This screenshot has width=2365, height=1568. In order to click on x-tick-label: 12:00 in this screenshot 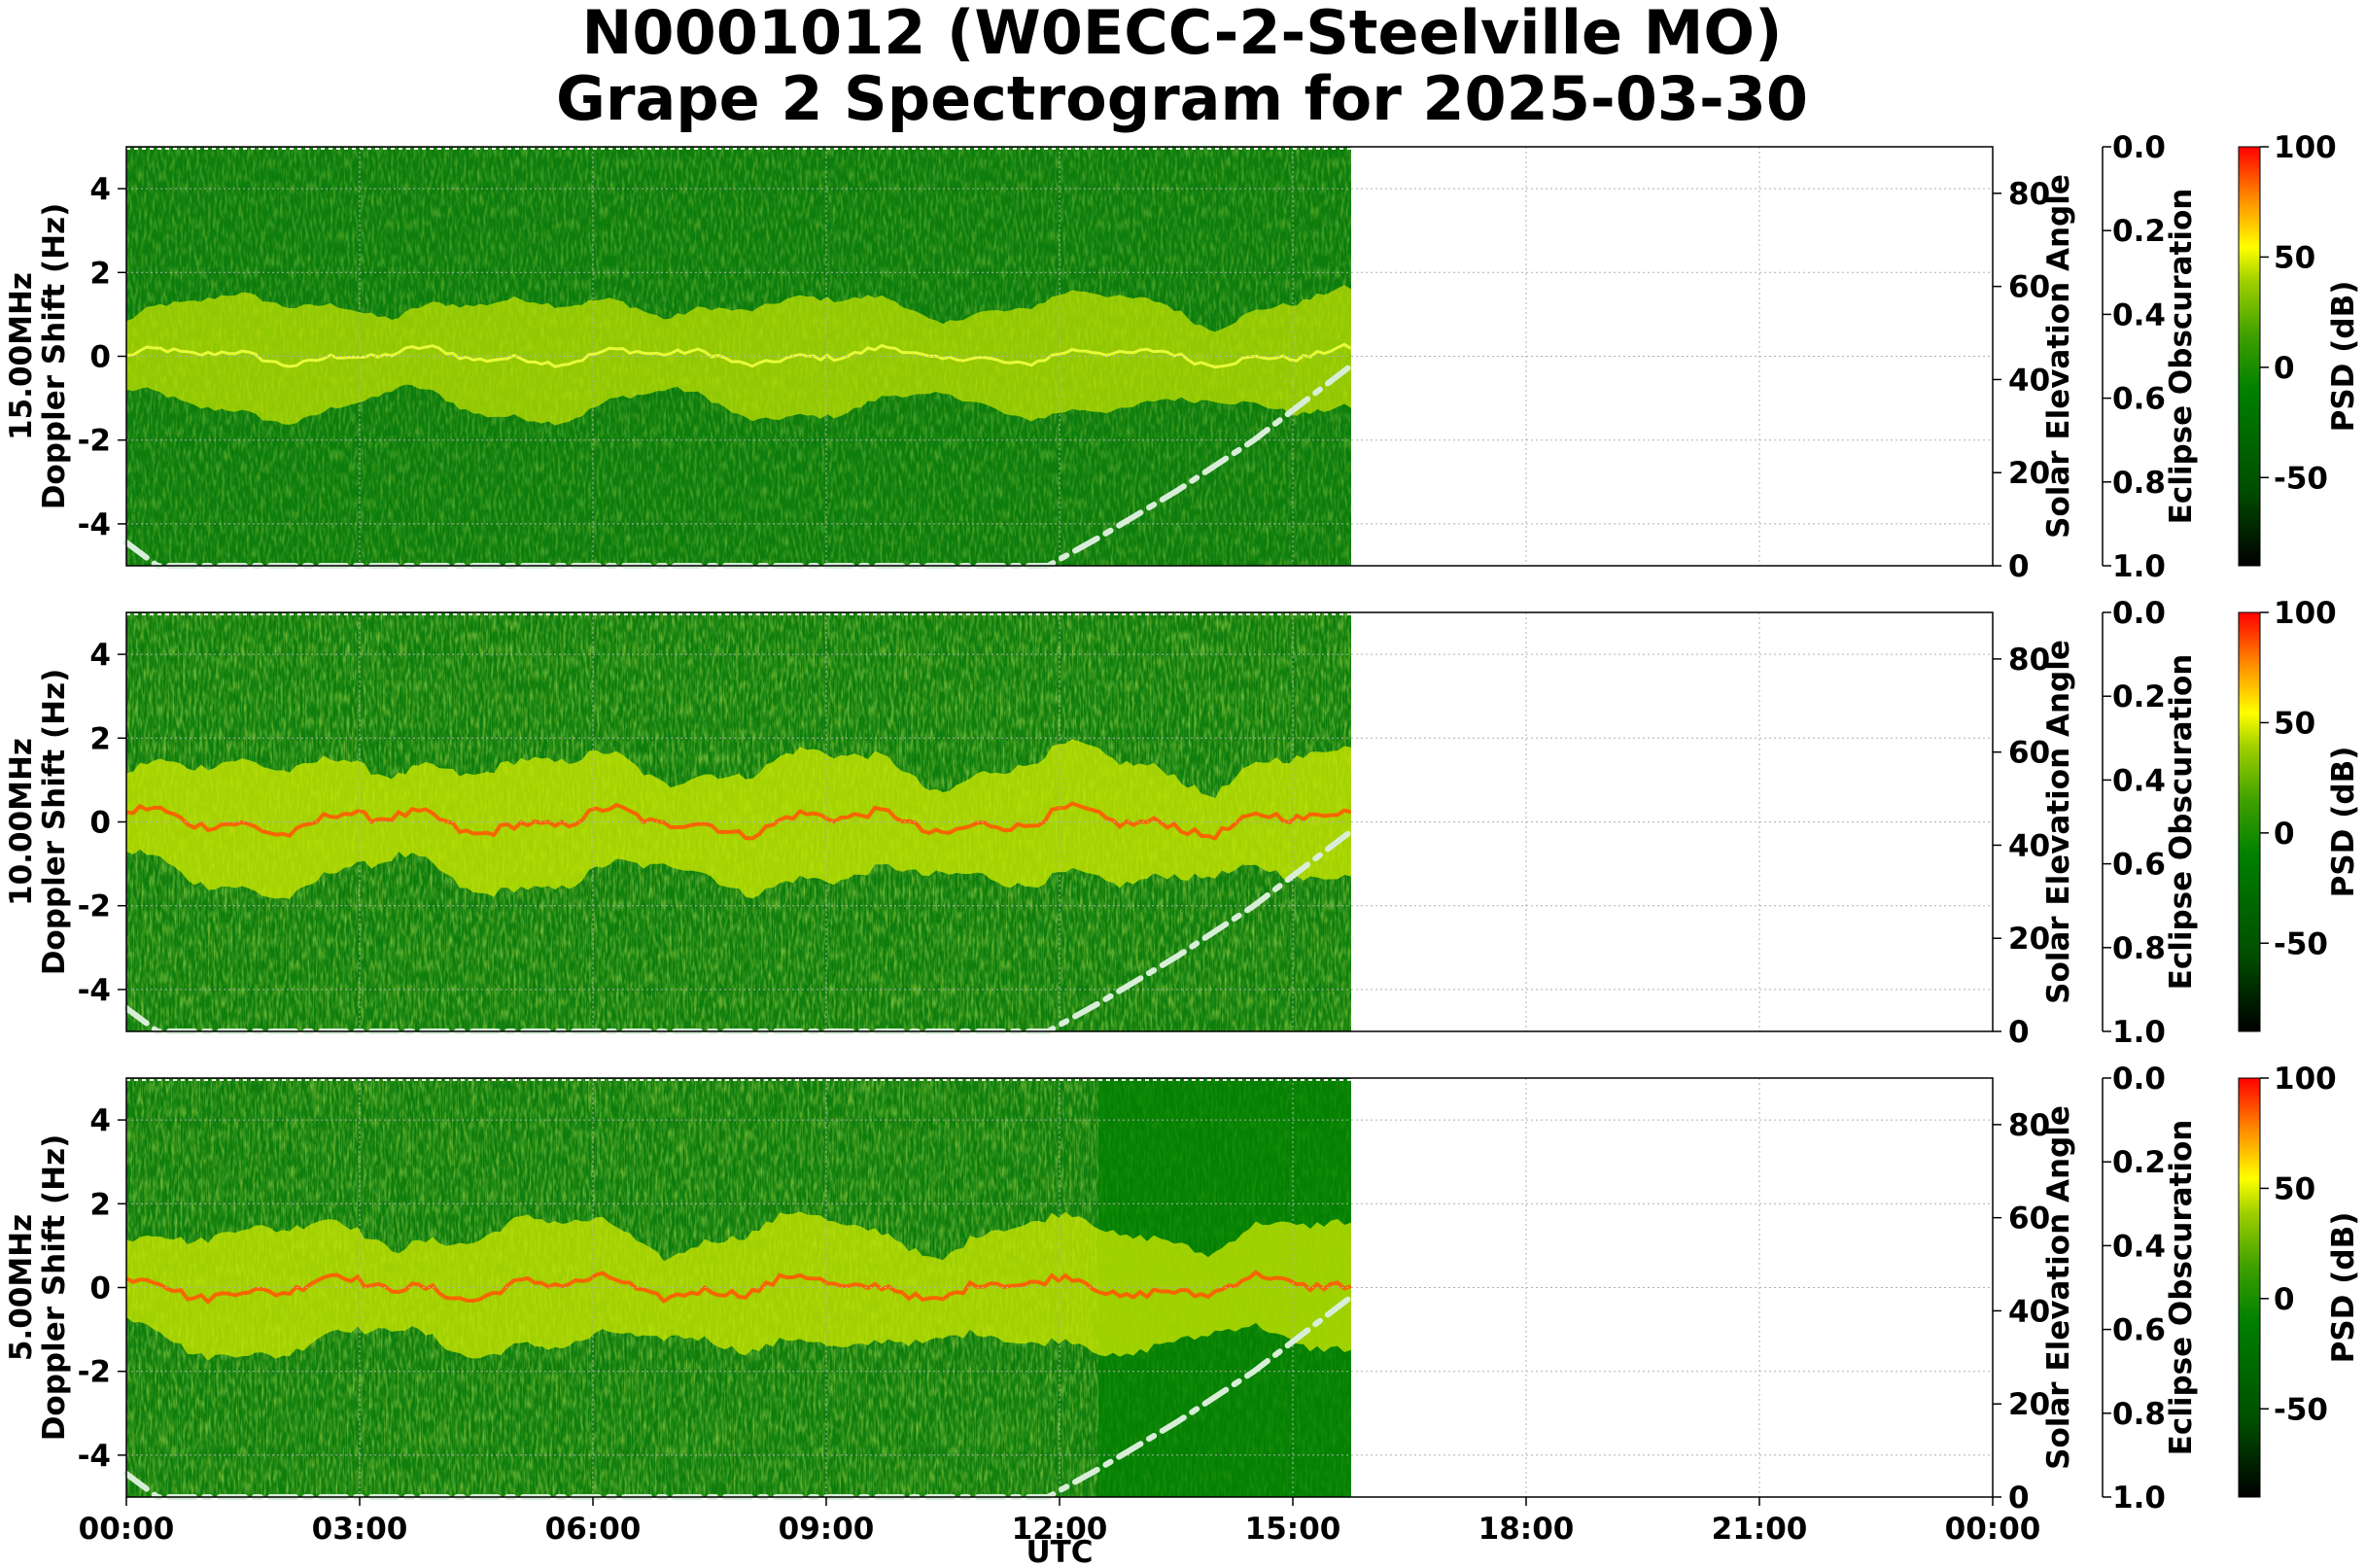, I will do `click(1060, 1529)`.